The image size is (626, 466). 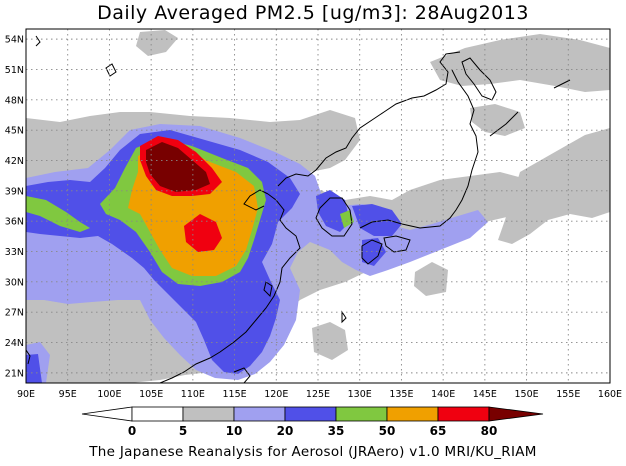 What do you see at coordinates (107, 414) in the screenshot?
I see `colorbar-arrow-low` at bounding box center [107, 414].